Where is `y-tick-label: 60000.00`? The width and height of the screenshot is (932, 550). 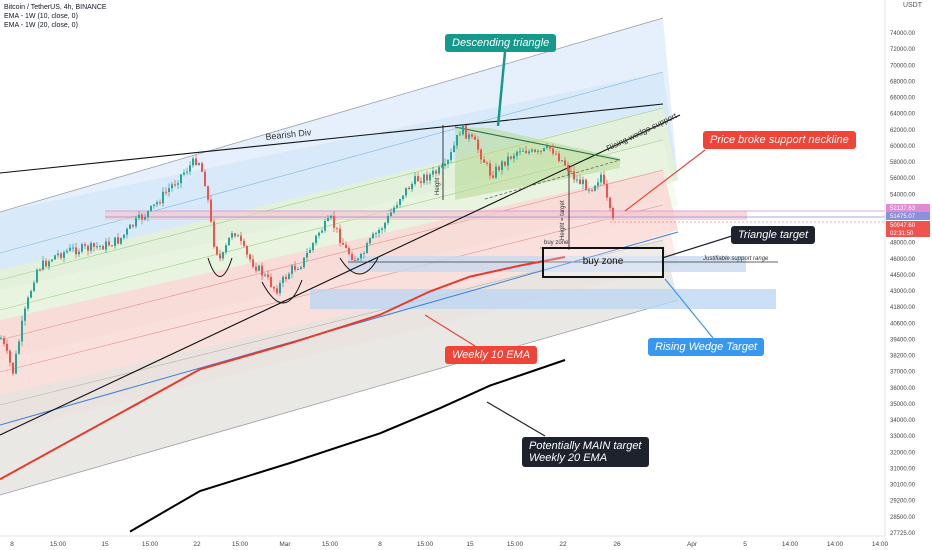 y-tick-label: 60000.00 is located at coordinates (903, 147).